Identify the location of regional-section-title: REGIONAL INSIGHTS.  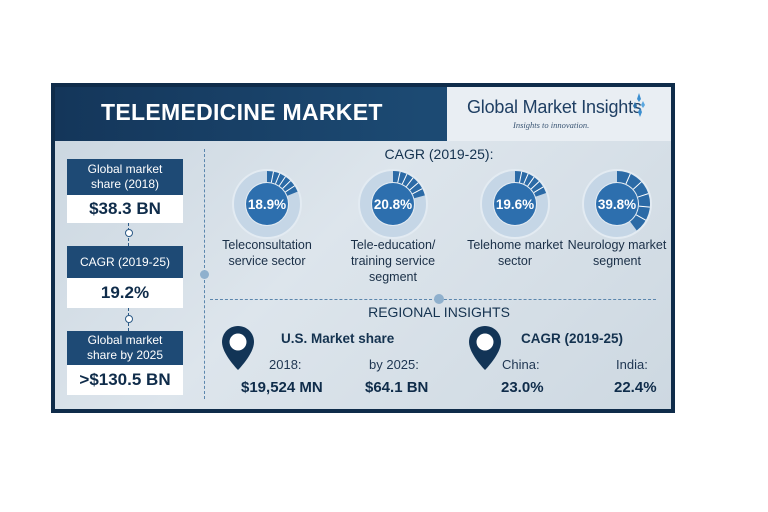
(439, 312).